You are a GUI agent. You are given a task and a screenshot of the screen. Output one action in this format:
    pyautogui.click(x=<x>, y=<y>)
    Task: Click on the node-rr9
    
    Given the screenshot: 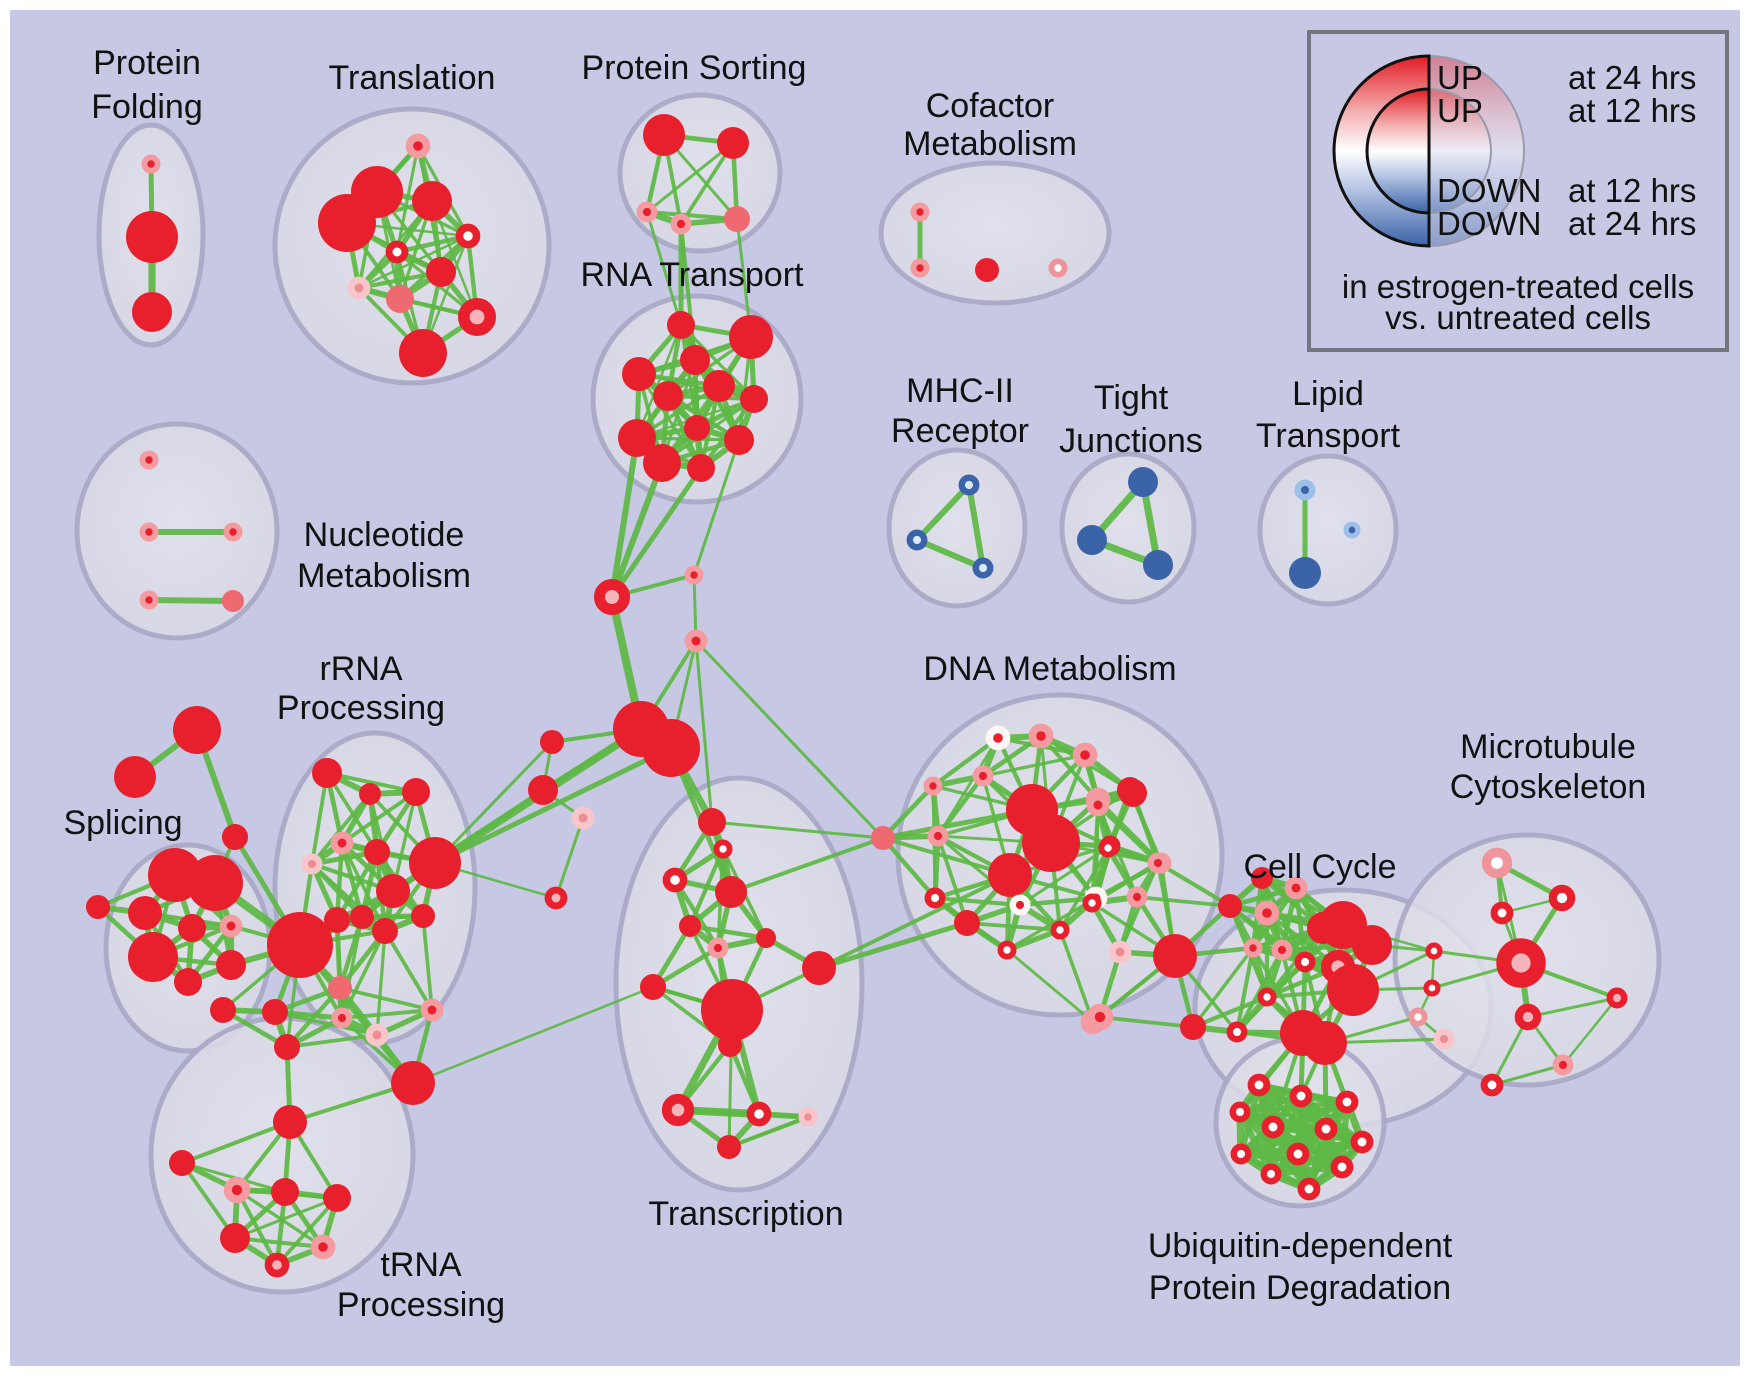 What is the action you would take?
    pyautogui.click(x=300, y=945)
    